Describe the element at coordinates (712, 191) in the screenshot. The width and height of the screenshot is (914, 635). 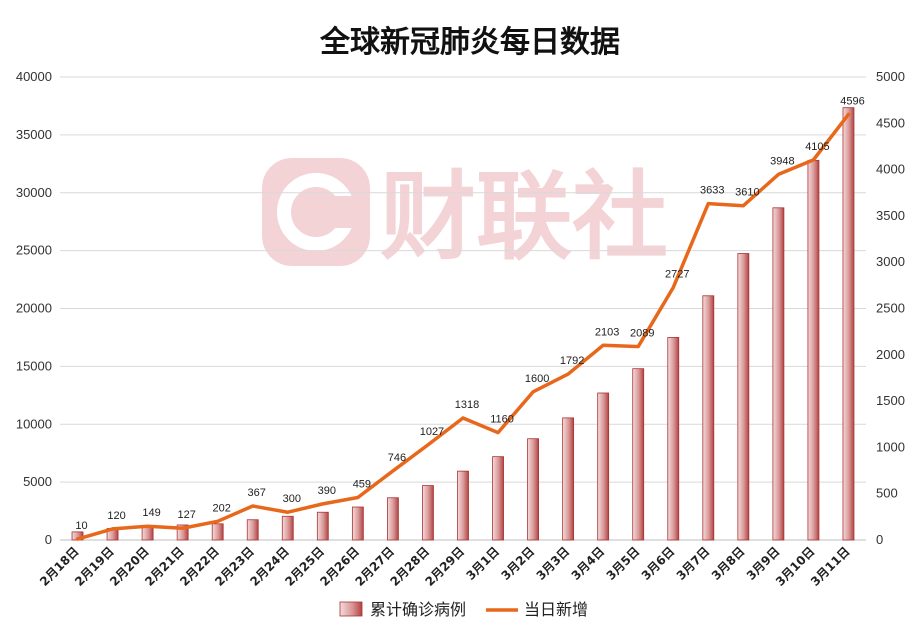
I see `data-label: 3633` at that location.